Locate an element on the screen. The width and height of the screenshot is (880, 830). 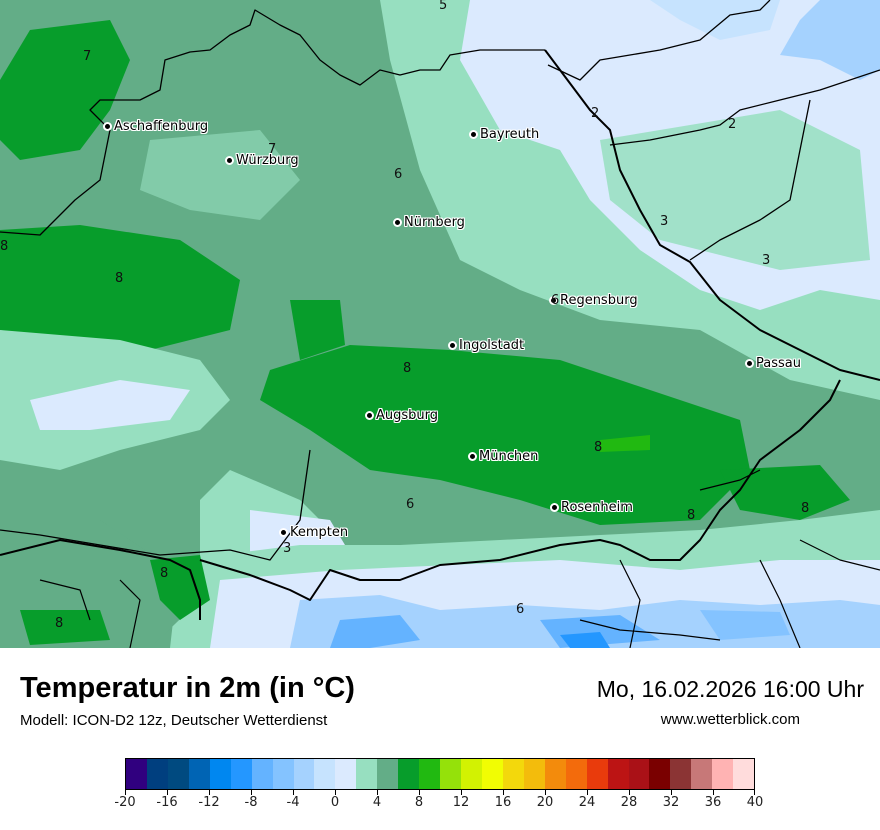
city-marker: Kempten is located at coordinates (313, 532).